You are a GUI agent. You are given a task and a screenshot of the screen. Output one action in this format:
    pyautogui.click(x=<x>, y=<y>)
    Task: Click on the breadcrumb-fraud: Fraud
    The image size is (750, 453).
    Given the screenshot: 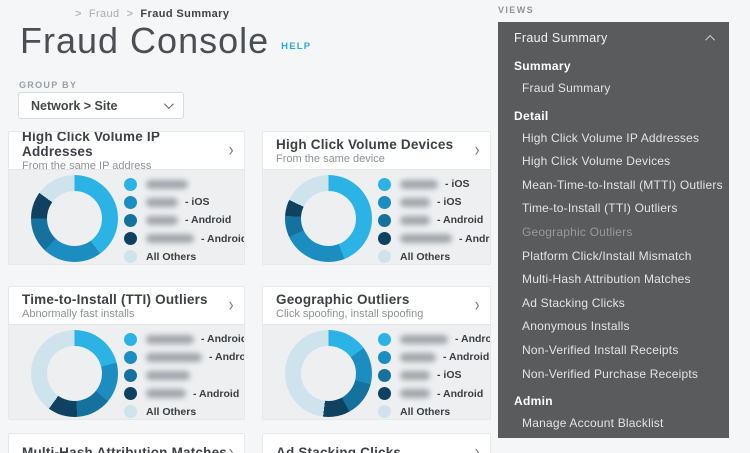 What is the action you would take?
    pyautogui.click(x=104, y=14)
    